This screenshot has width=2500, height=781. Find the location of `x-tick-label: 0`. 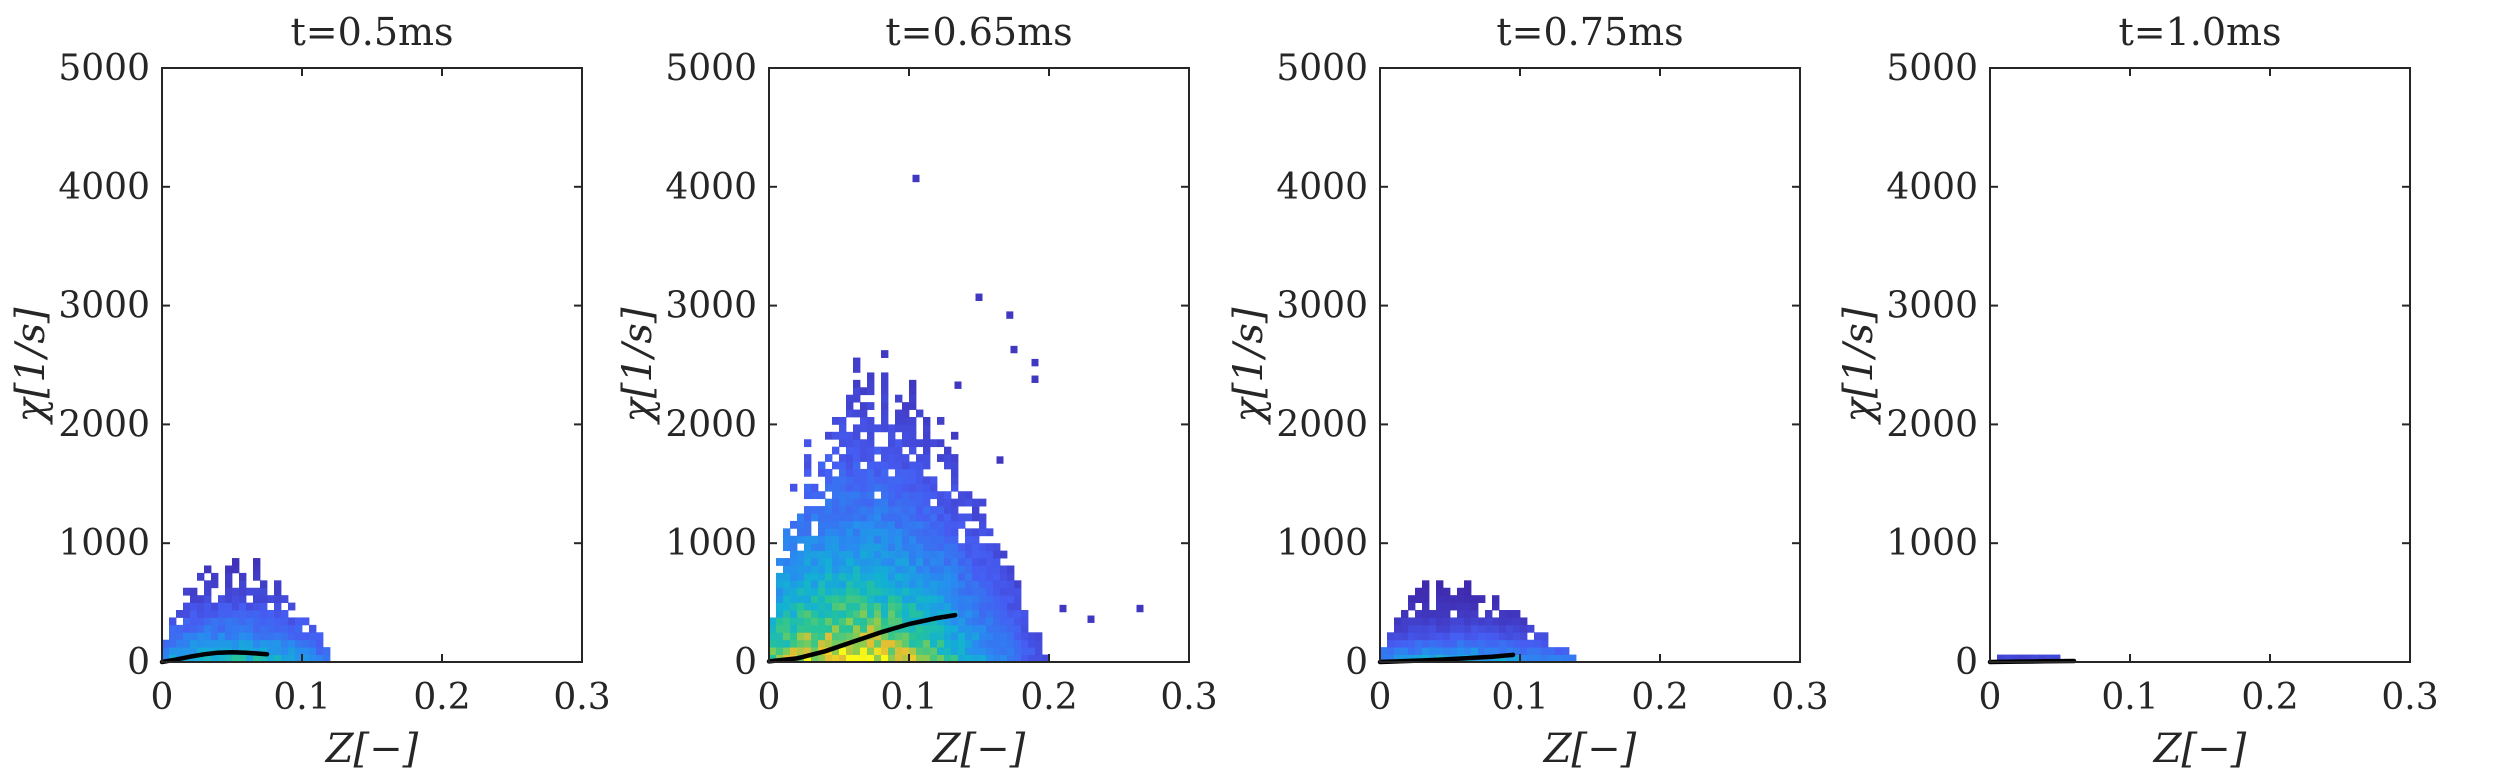

x-tick-label: 0 is located at coordinates (1990, 697).